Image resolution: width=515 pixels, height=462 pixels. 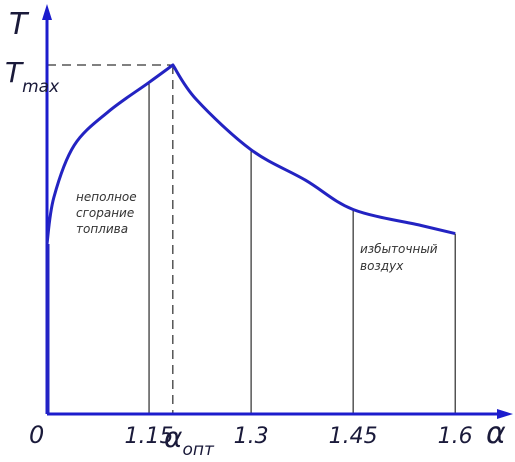 What do you see at coordinates (251, 436) in the screenshot?
I see `x-tick-label: 1.3` at bounding box center [251, 436].